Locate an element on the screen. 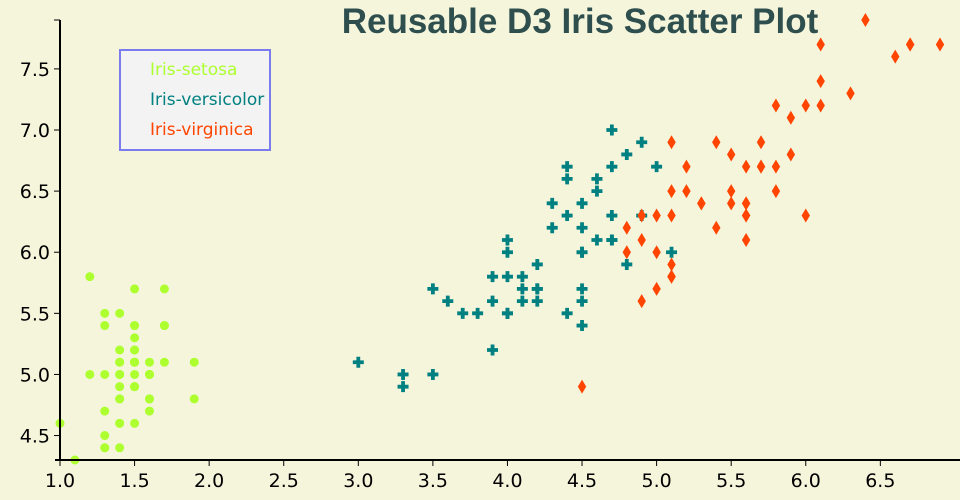 The width and height of the screenshot is (960, 500). y-tick-label: 7.5 is located at coordinates (35, 70).